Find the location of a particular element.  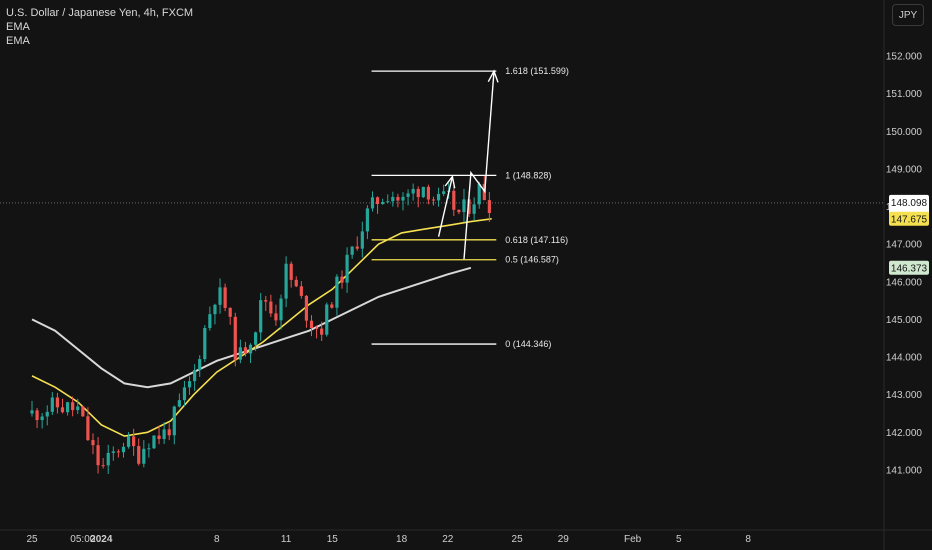

fib-level-label: 1.618 (151.599) is located at coordinates (537, 71).